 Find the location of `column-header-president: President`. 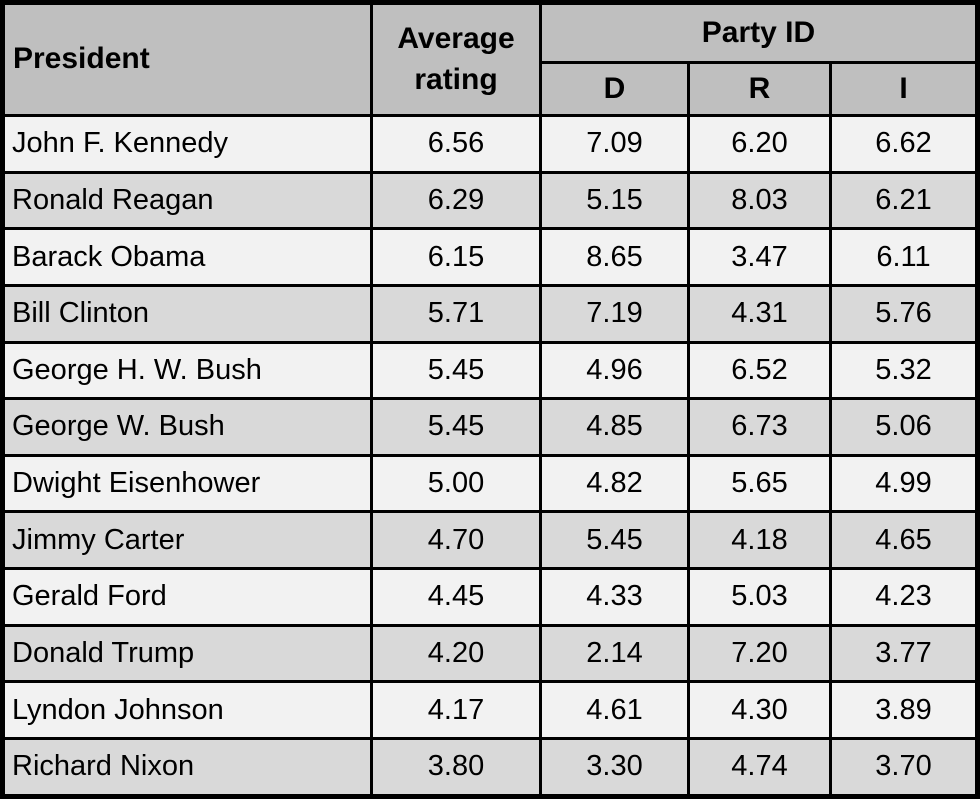

column-header-president: President is located at coordinates (187, 59).